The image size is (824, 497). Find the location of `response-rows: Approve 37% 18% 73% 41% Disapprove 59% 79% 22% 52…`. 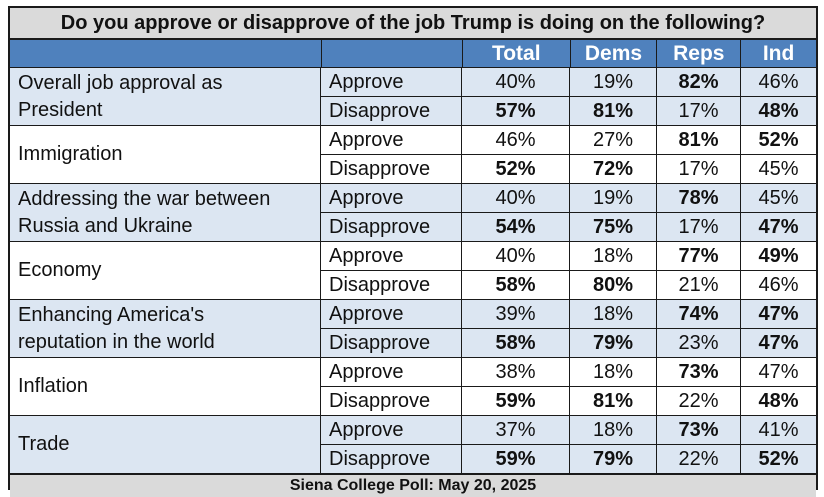

response-rows: Approve 37% 18% 73% 41% Disapprove 59% 79% 22% 52… is located at coordinates (568, 444).